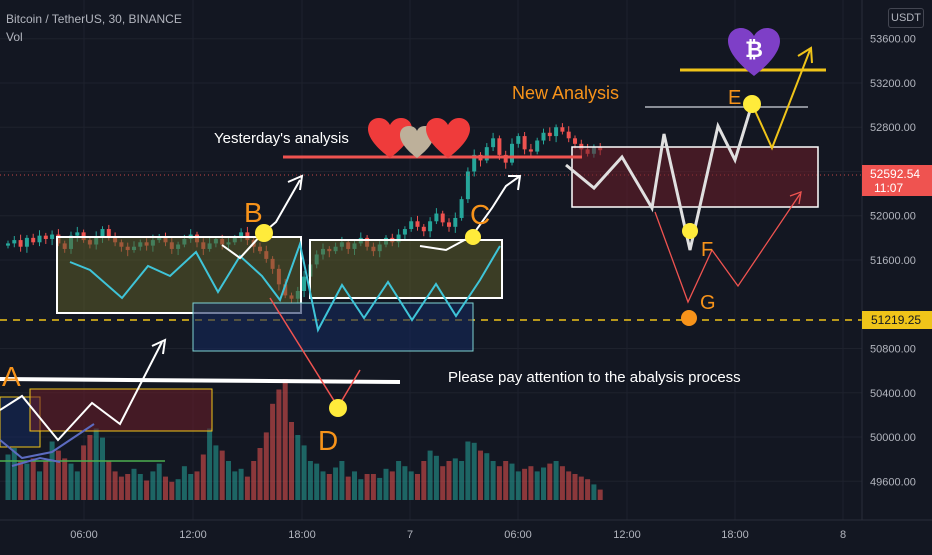 The height and width of the screenshot is (555, 932). I want to click on c-arrow-head, so click(515, 183).